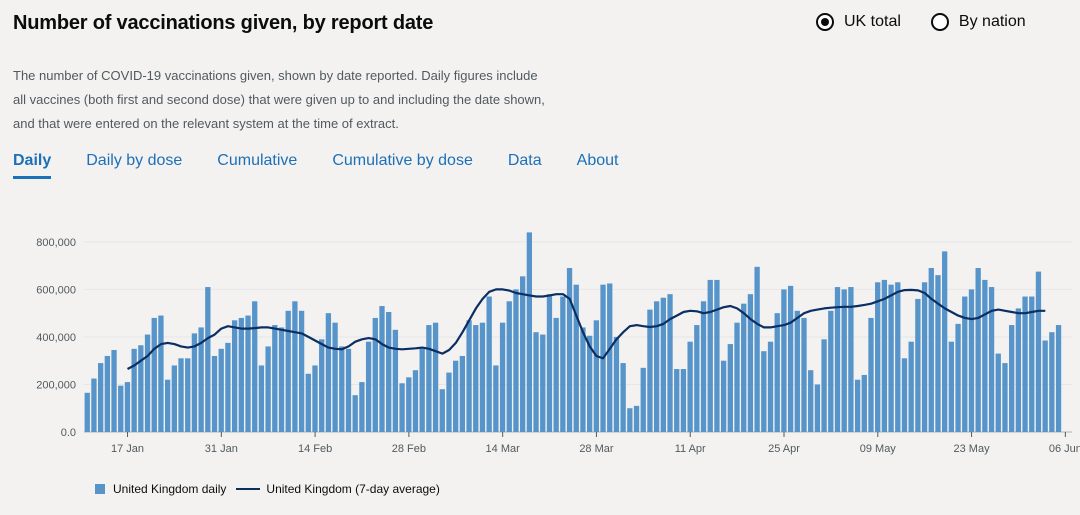 The width and height of the screenshot is (1080, 515). Describe the element at coordinates (160, 489) in the screenshot. I see `legend-daily: United Kingdom daily` at that location.